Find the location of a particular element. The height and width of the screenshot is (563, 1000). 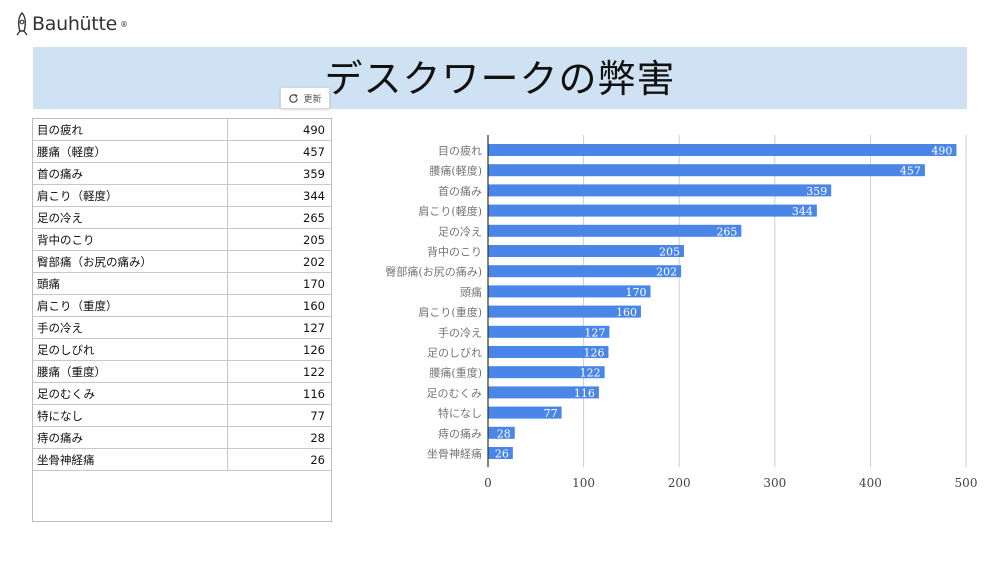

table-row: 腰痛（軽度） 457 is located at coordinates (182, 151).